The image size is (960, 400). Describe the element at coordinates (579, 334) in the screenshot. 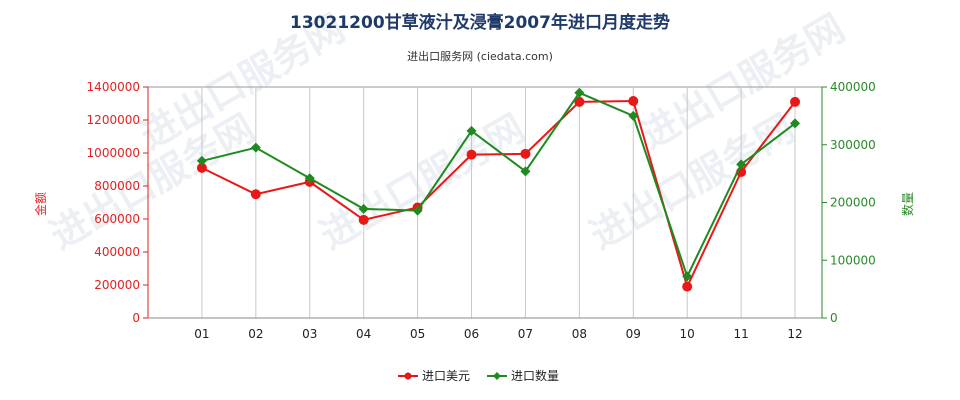

I see `x-tick-label: 08` at that location.